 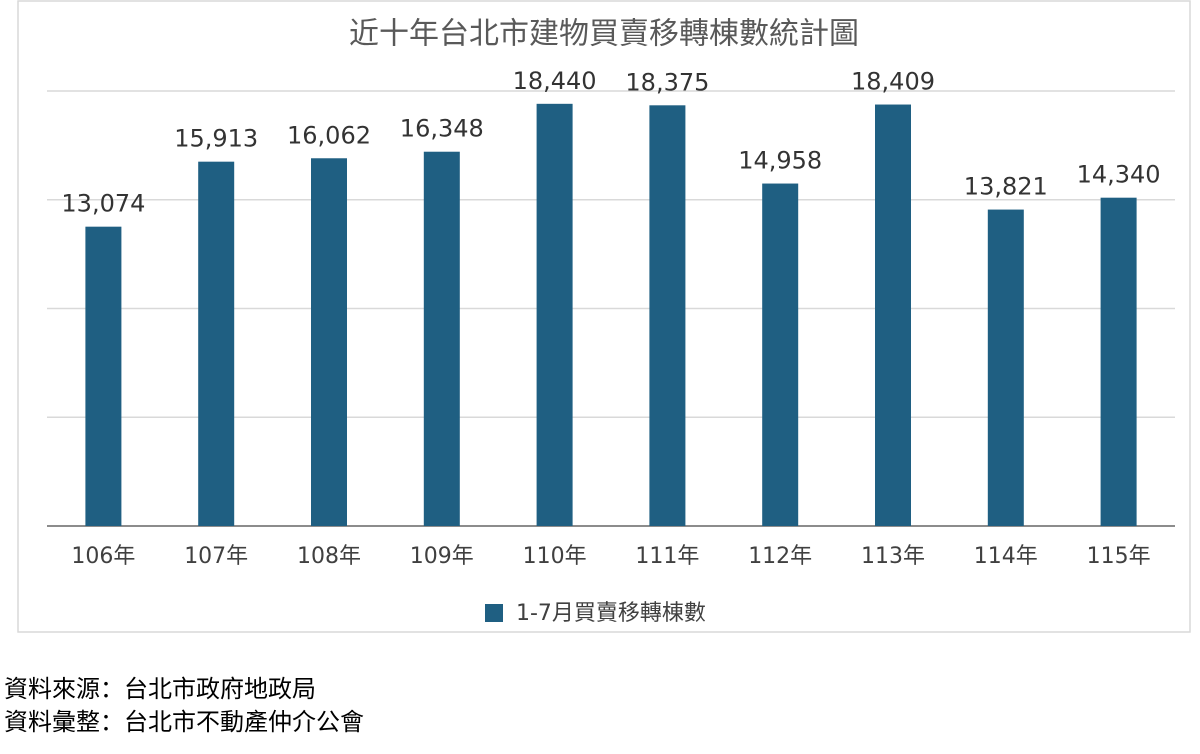 What do you see at coordinates (667, 82) in the screenshot?
I see `value-label: 18,375` at bounding box center [667, 82].